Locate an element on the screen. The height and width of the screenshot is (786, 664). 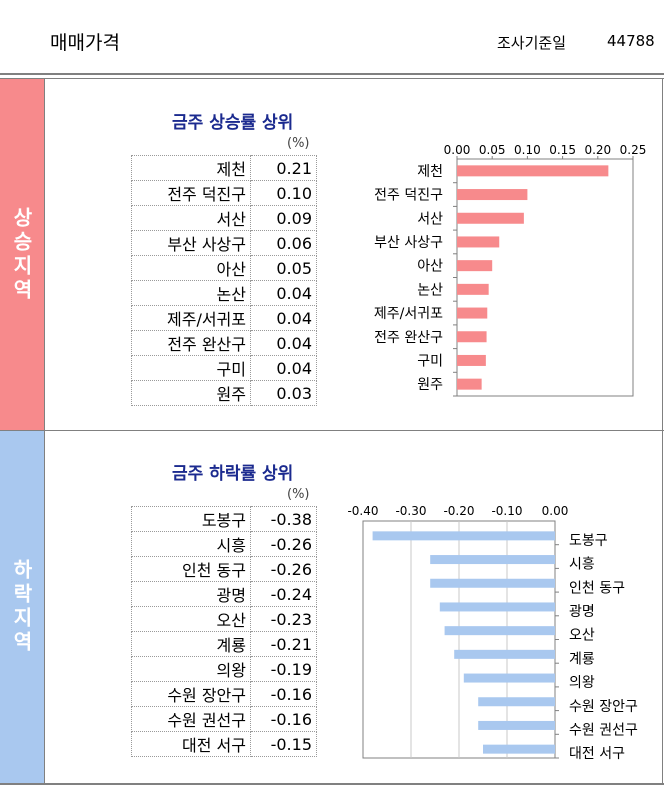
rise-region-value: 0.03 is located at coordinates (283, 393).